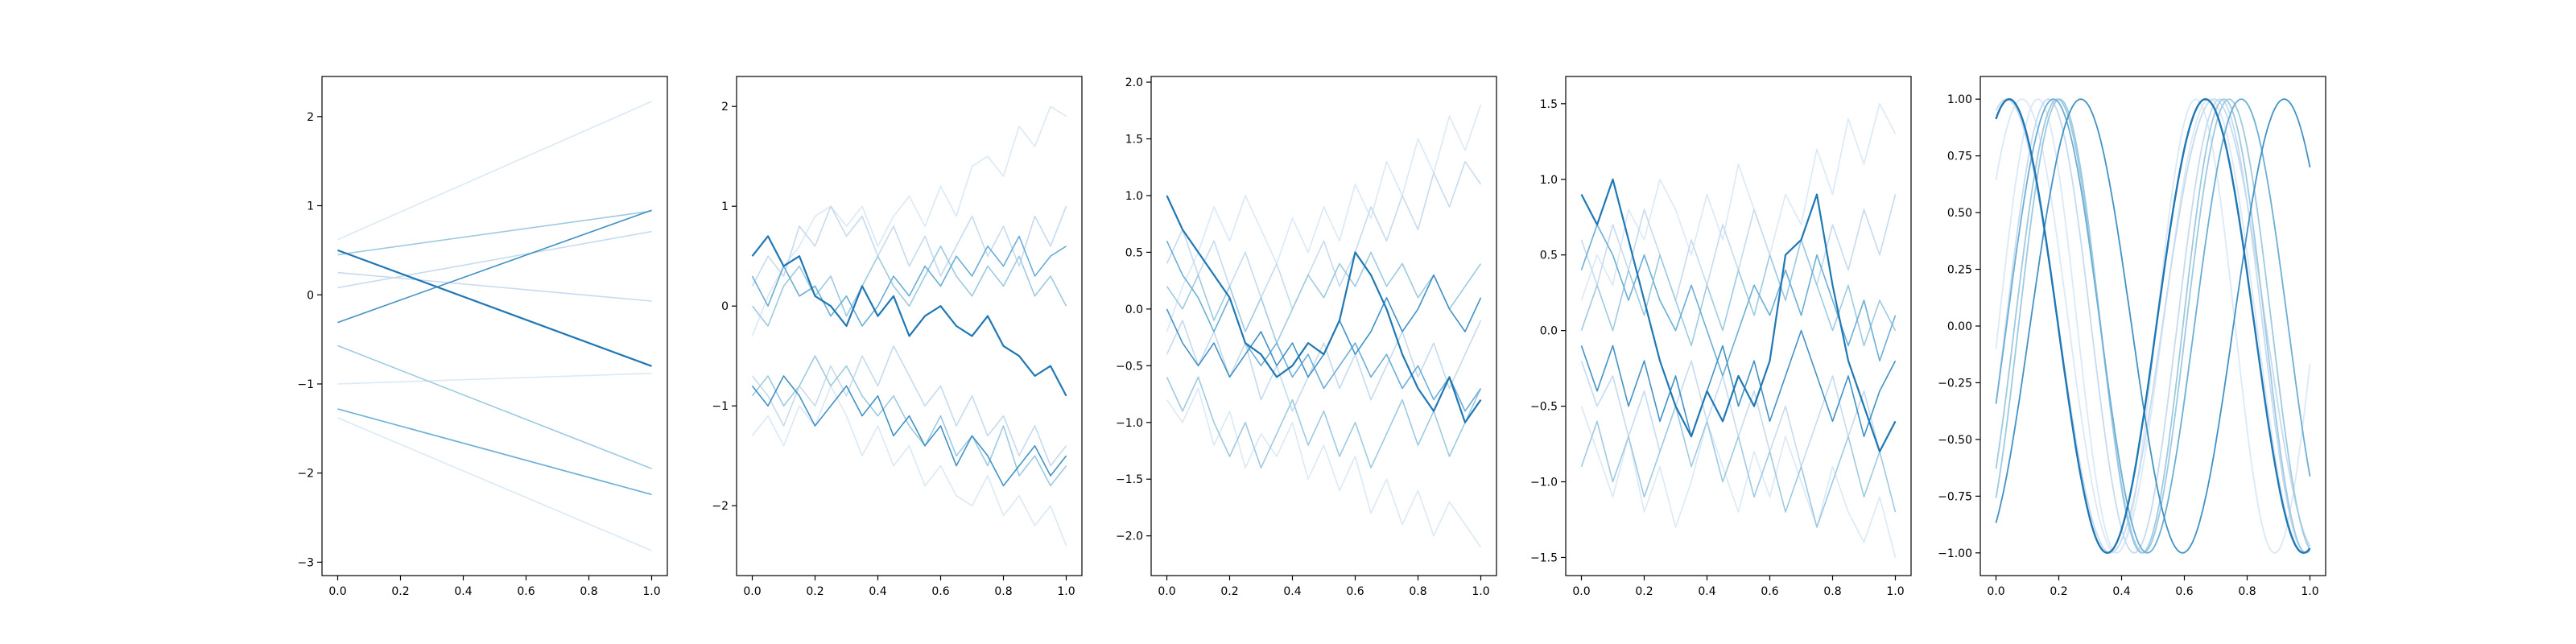 This screenshot has width=2576, height=644. Describe the element at coordinates (1959, 326) in the screenshot. I see `y-tick-label: 0.00` at that location.